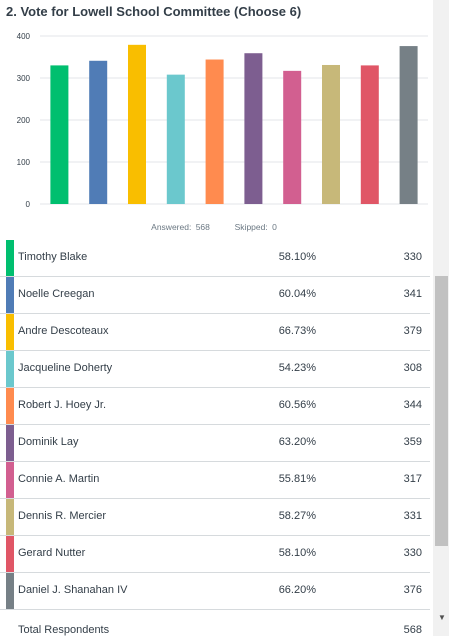  I want to click on table-row: Daniel J. Shanahan IV 66.20% 376, so click(215, 591).